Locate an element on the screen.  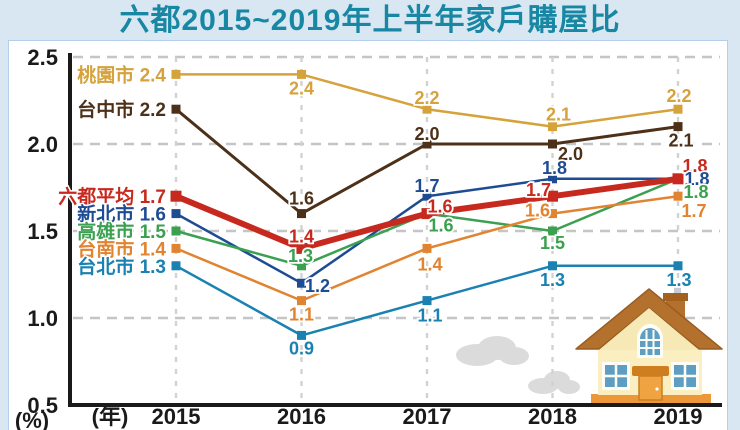
kaohsiung-value-label: 1.6 is located at coordinates (440, 226).